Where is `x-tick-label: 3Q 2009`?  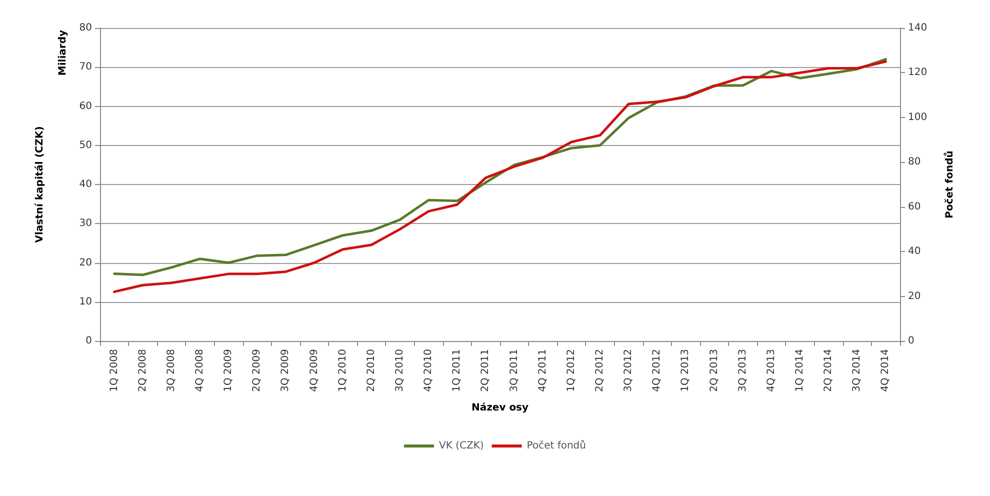
x-tick-label: 3Q 2009 is located at coordinates (286, 370).